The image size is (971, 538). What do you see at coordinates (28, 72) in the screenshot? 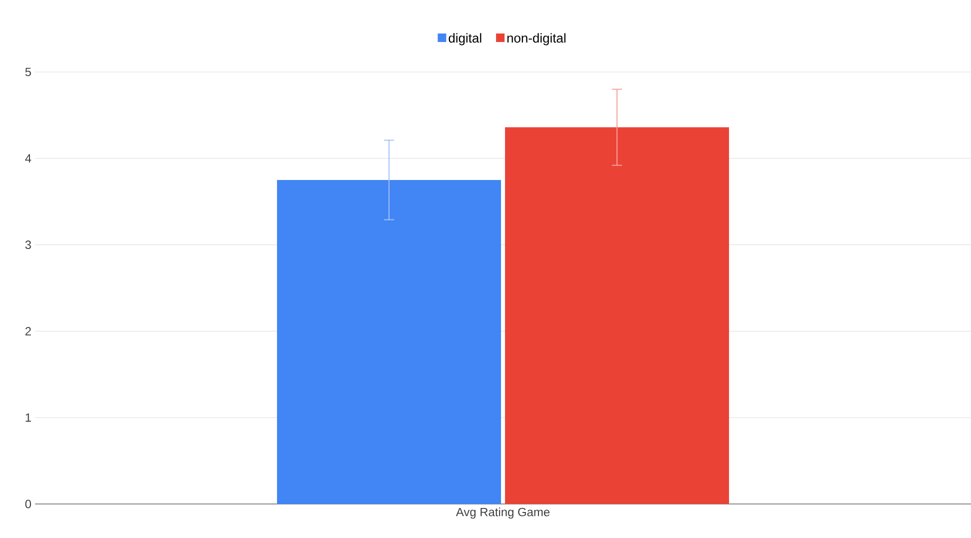
I see `y-tick-label: 5` at bounding box center [28, 72].